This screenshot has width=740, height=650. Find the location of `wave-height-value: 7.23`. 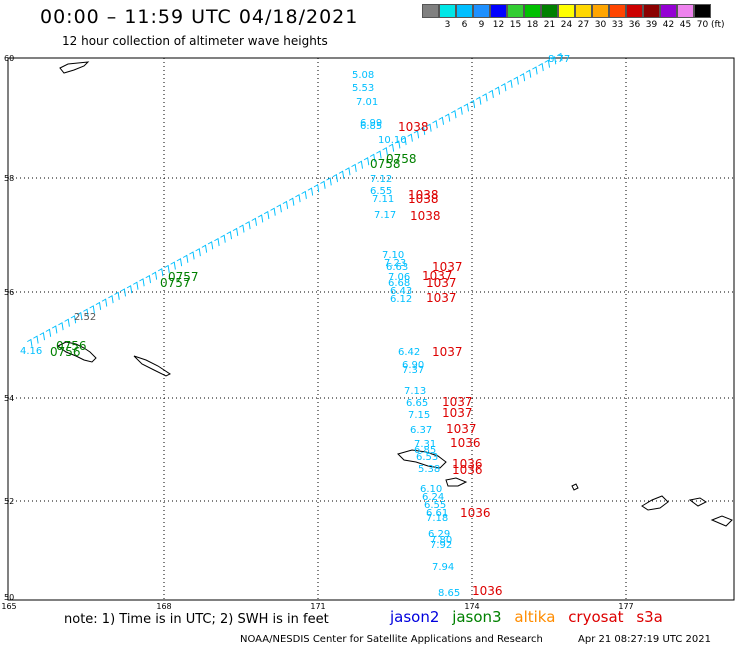

wave-height-value: 7.23 is located at coordinates (395, 263).